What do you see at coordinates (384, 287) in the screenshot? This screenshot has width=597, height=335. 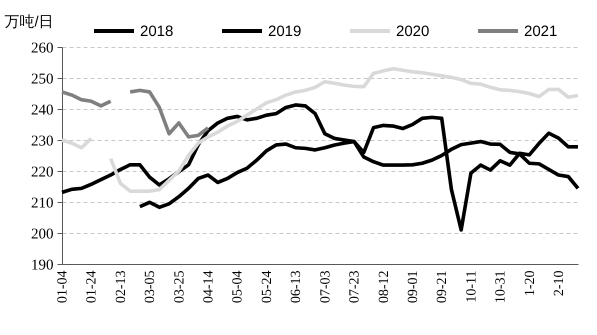 I see `x-tick-label: 08-12` at bounding box center [384, 287].